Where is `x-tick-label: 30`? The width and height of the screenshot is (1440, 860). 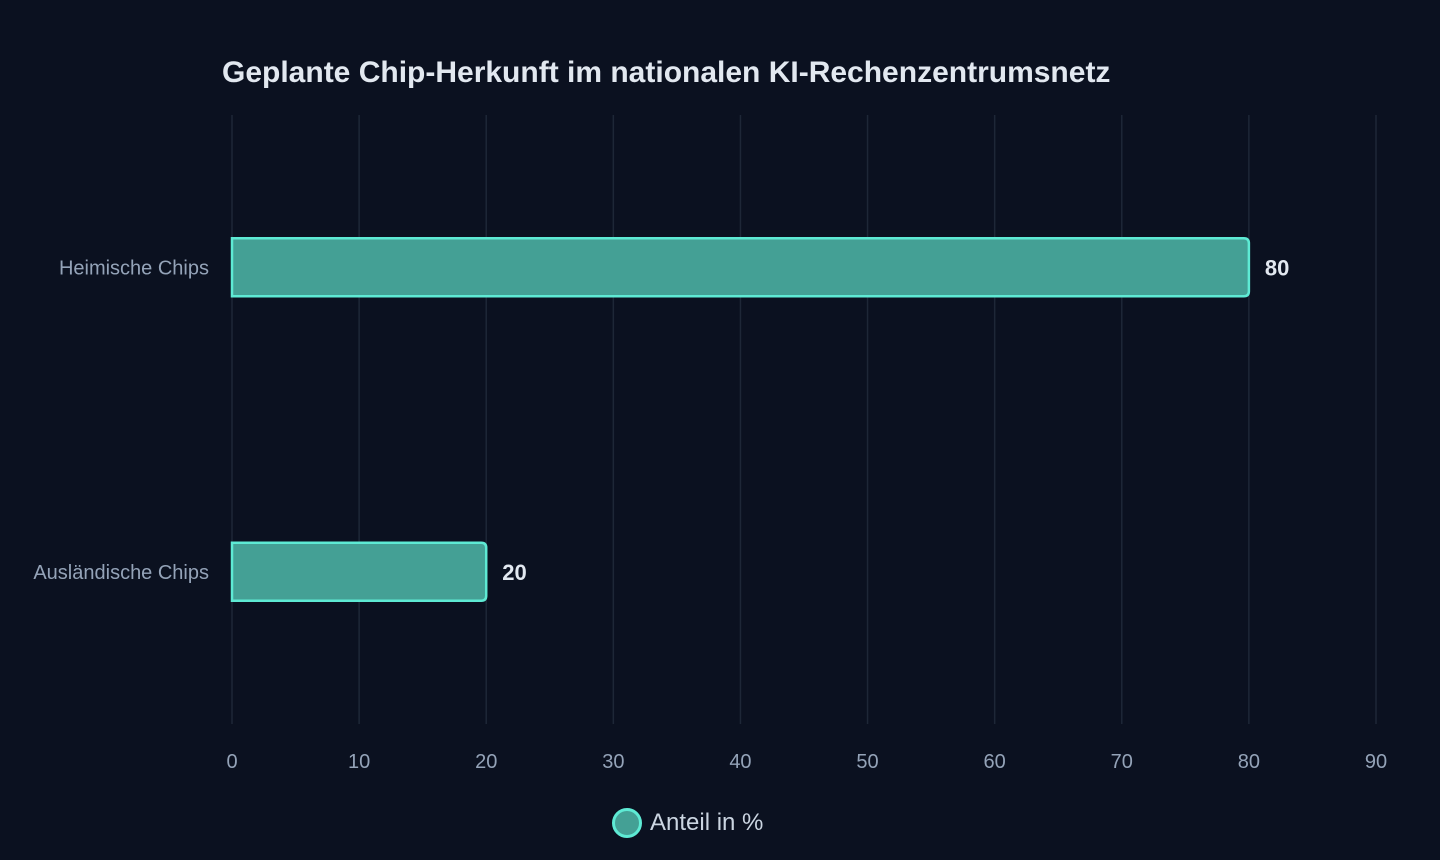 x-tick-label: 30 is located at coordinates (613, 762).